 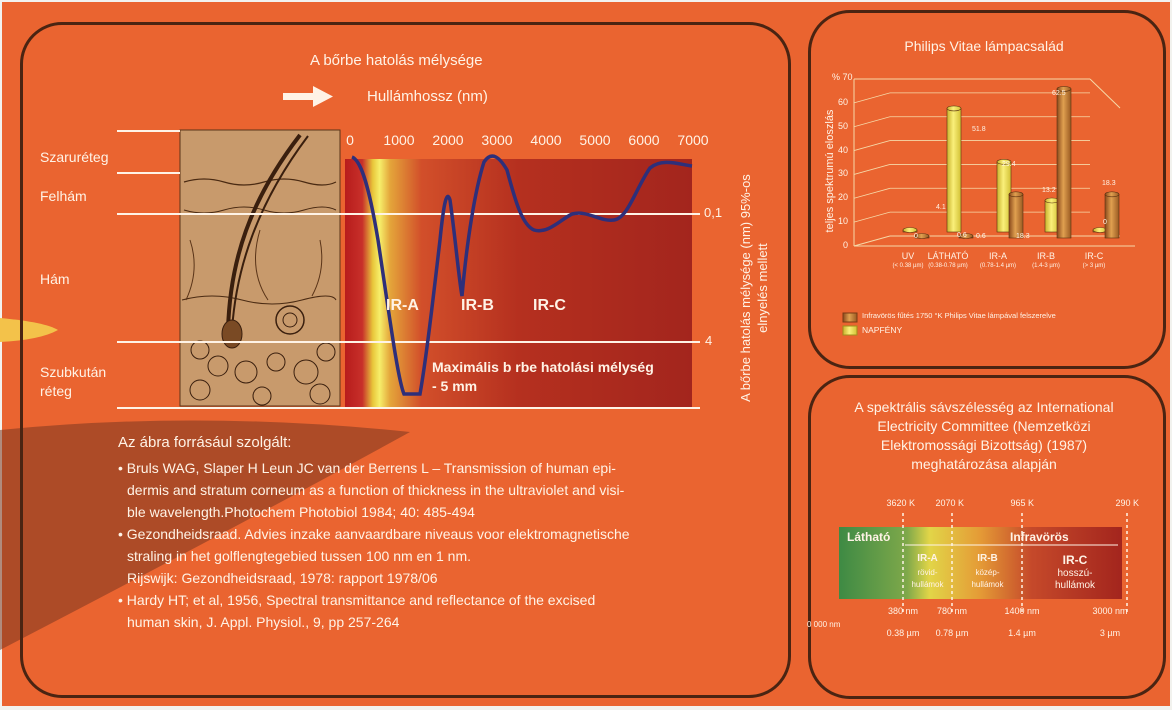 I want to click on spectrum-band-sub: közép-, so click(x=987, y=572).